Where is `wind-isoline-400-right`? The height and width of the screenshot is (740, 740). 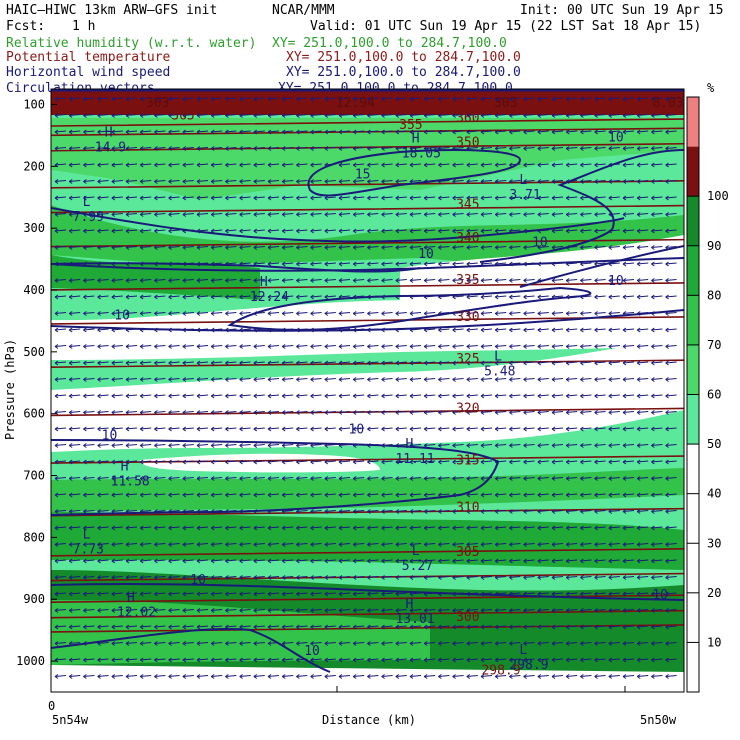
wind-isoline-400-right is located at coordinates (601, 266).